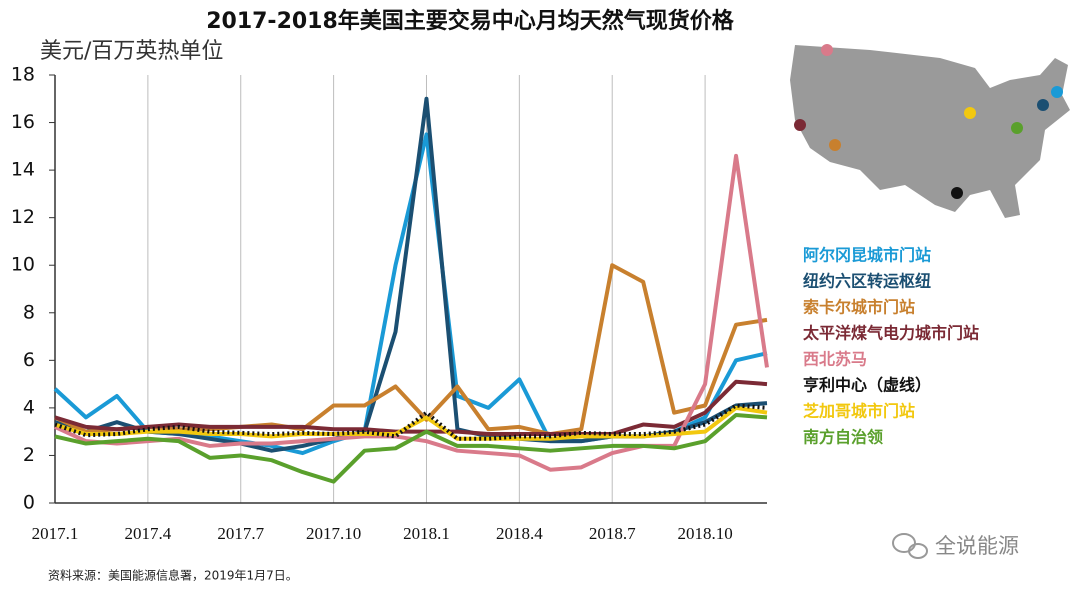 The height and width of the screenshot is (594, 1080). Describe the element at coordinates (29, 360) in the screenshot. I see `y-tick-label: 6` at that location.